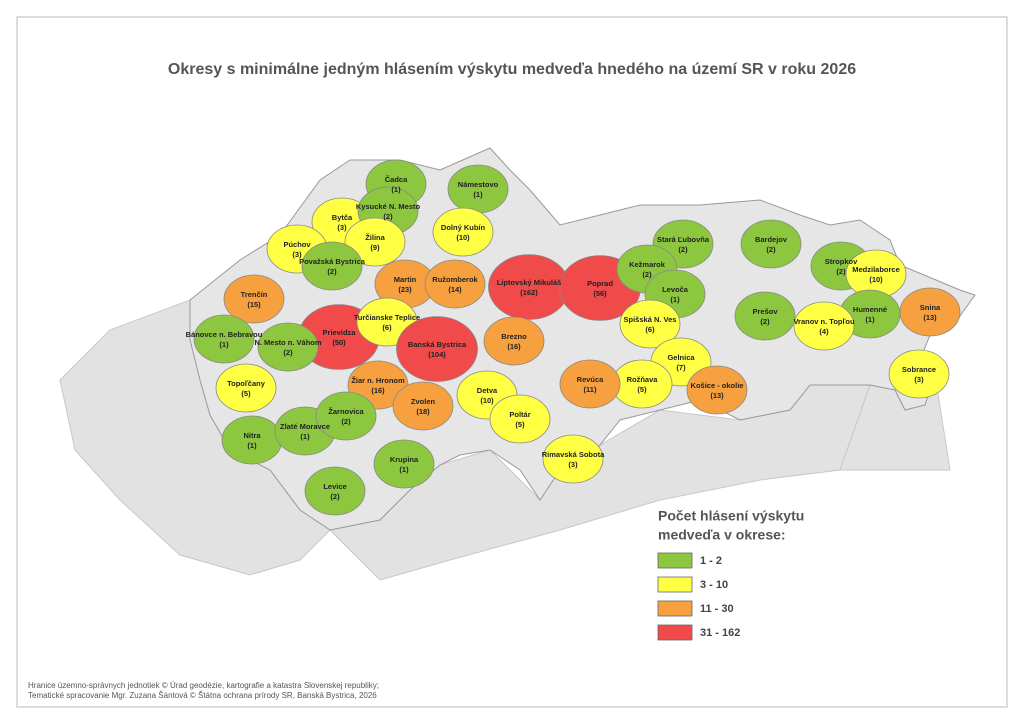  I want to click on district-name: Martin, so click(405, 279).